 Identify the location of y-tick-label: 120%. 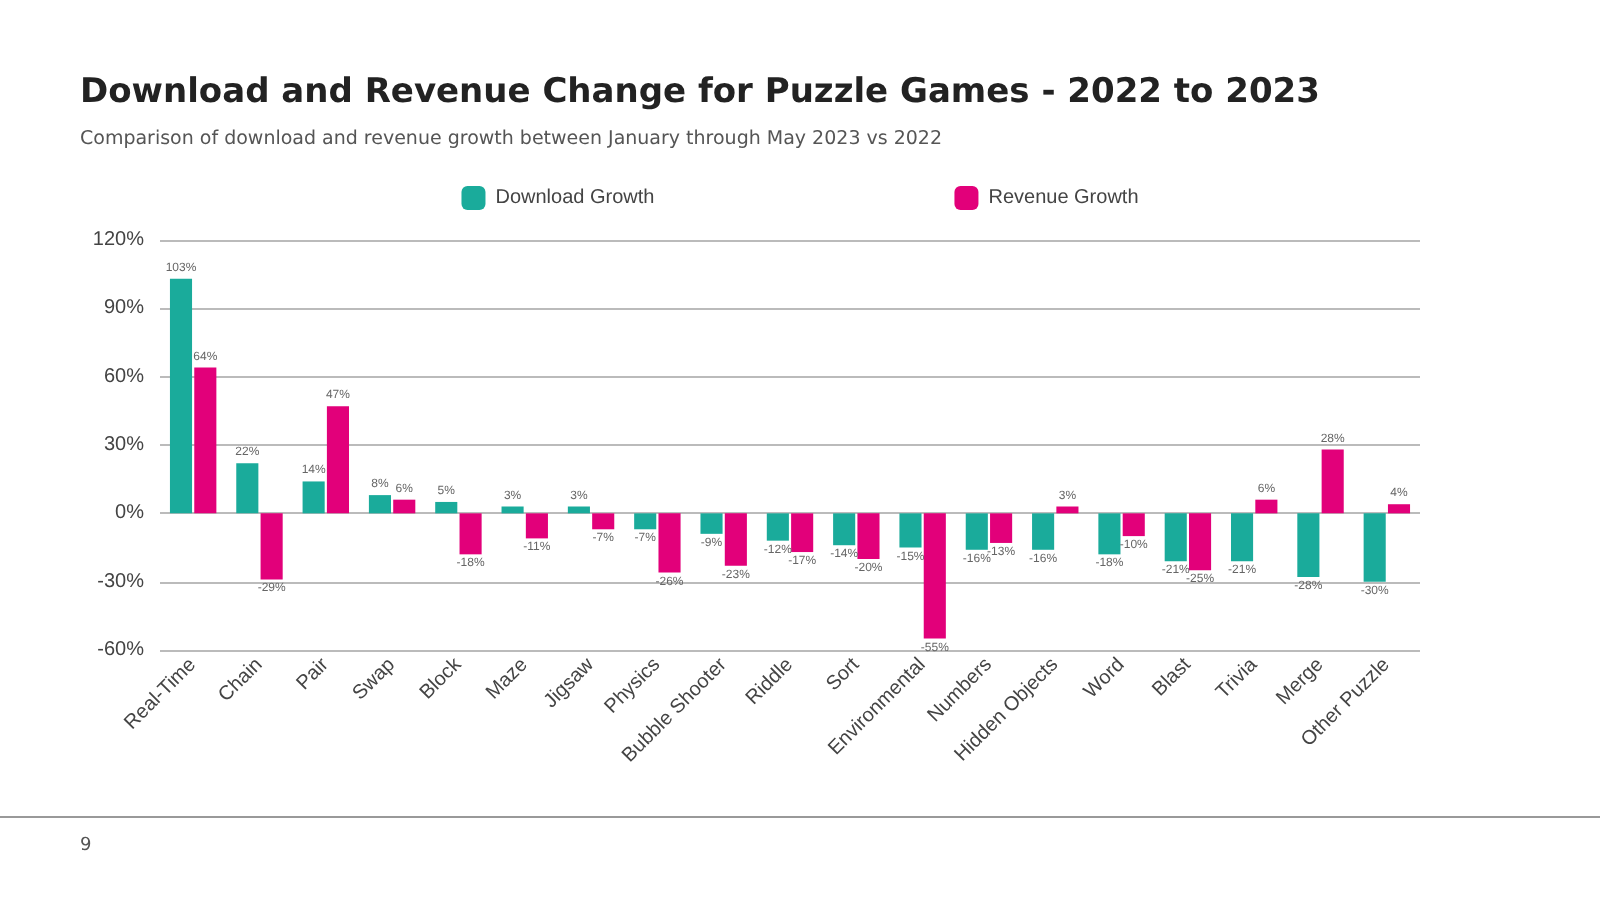
(118, 240).